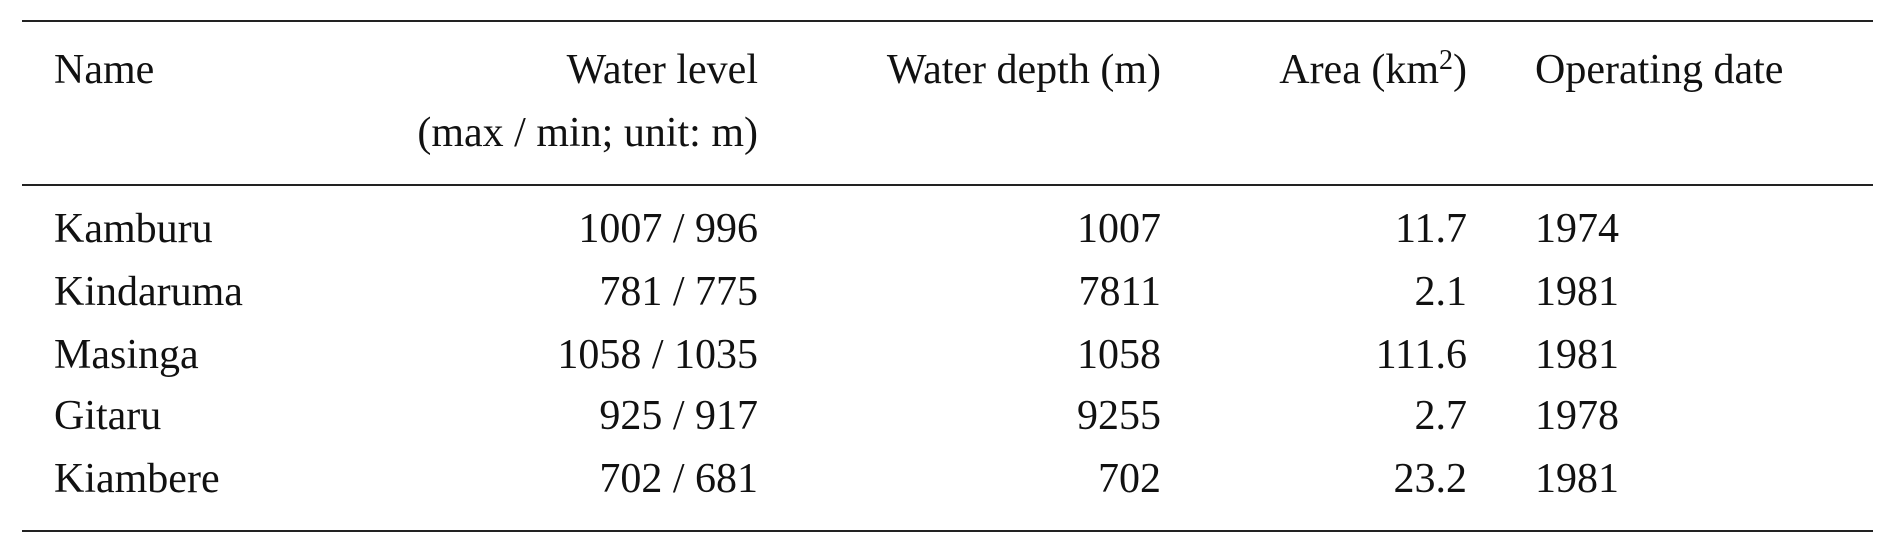 This screenshot has height=553, width=1892. Describe the element at coordinates (662, 70) in the screenshot. I see `header-cell: Water level` at that location.